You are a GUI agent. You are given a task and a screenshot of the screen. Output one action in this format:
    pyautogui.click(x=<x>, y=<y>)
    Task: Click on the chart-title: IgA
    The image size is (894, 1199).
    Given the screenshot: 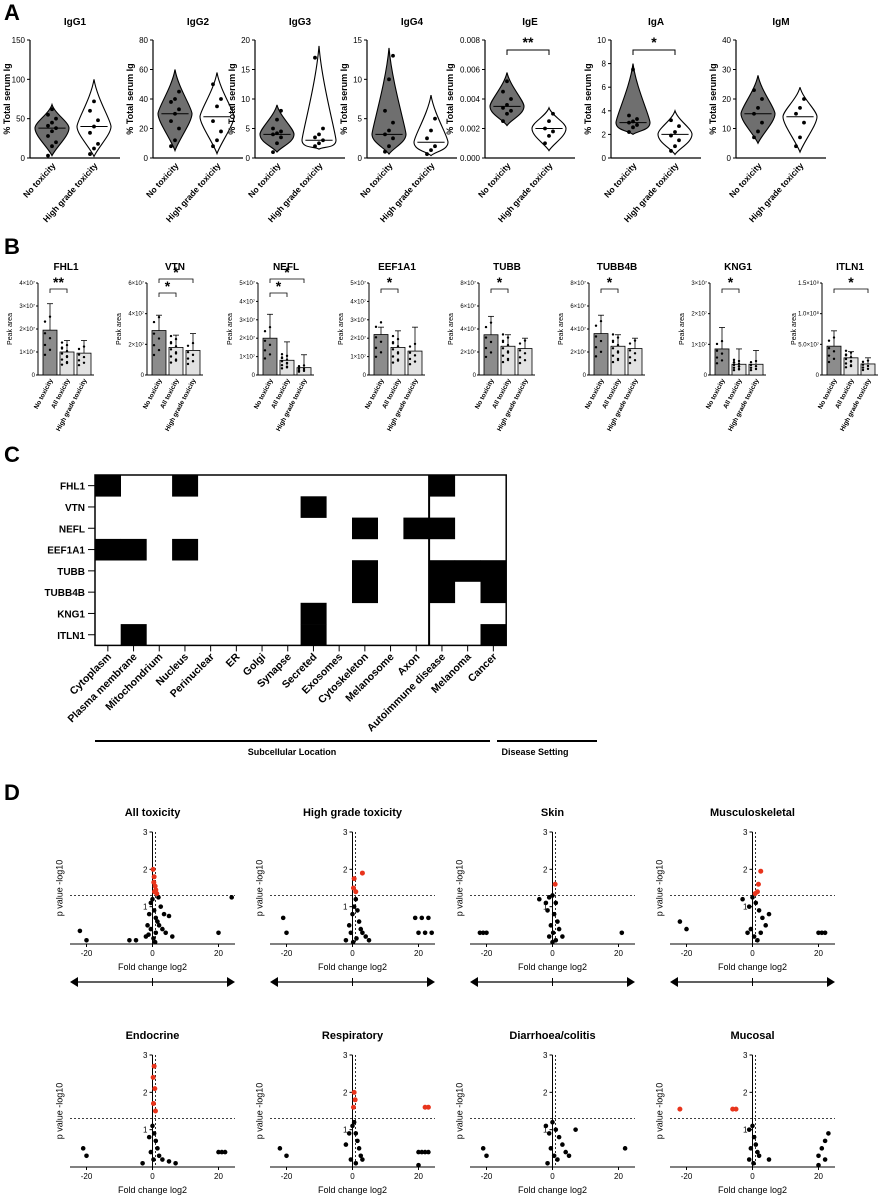 What is the action you would take?
    pyautogui.click(x=656, y=22)
    